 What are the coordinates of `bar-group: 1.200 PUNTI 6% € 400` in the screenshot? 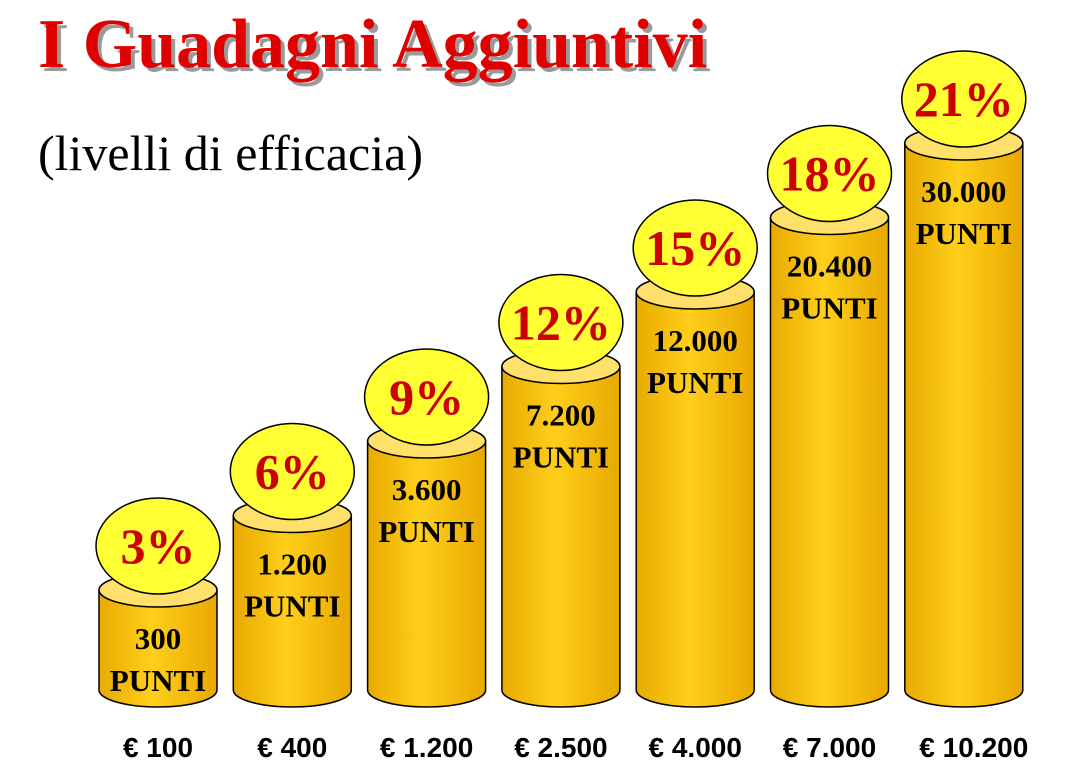 It's located at (292, 592).